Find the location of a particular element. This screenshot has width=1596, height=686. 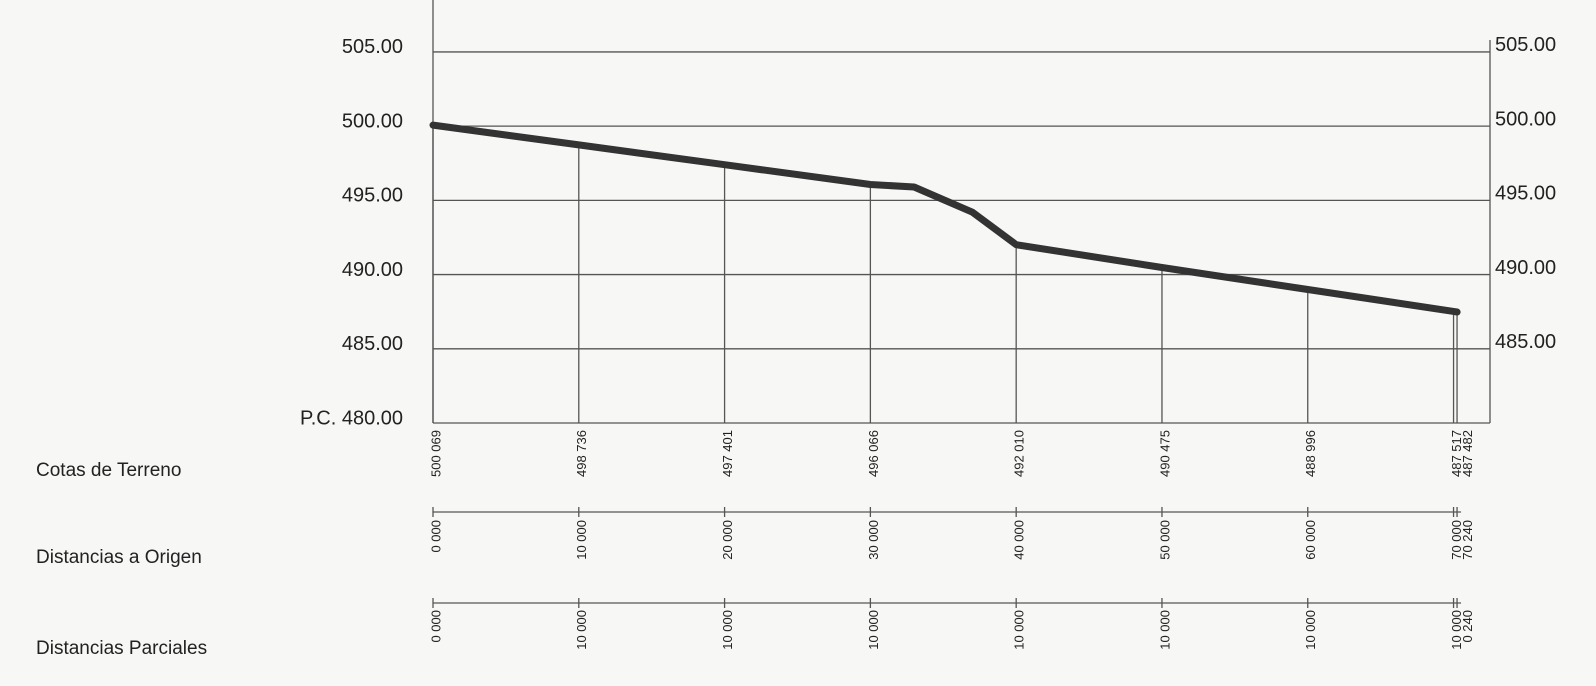

y2-tick-label: 490.00 is located at coordinates (1525, 268).